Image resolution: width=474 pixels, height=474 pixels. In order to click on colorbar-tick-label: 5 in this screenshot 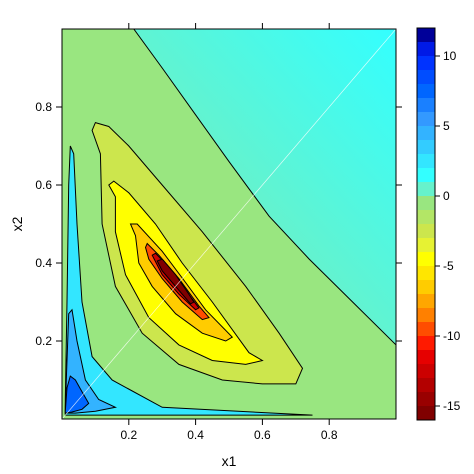, I will do `click(446, 126)`.